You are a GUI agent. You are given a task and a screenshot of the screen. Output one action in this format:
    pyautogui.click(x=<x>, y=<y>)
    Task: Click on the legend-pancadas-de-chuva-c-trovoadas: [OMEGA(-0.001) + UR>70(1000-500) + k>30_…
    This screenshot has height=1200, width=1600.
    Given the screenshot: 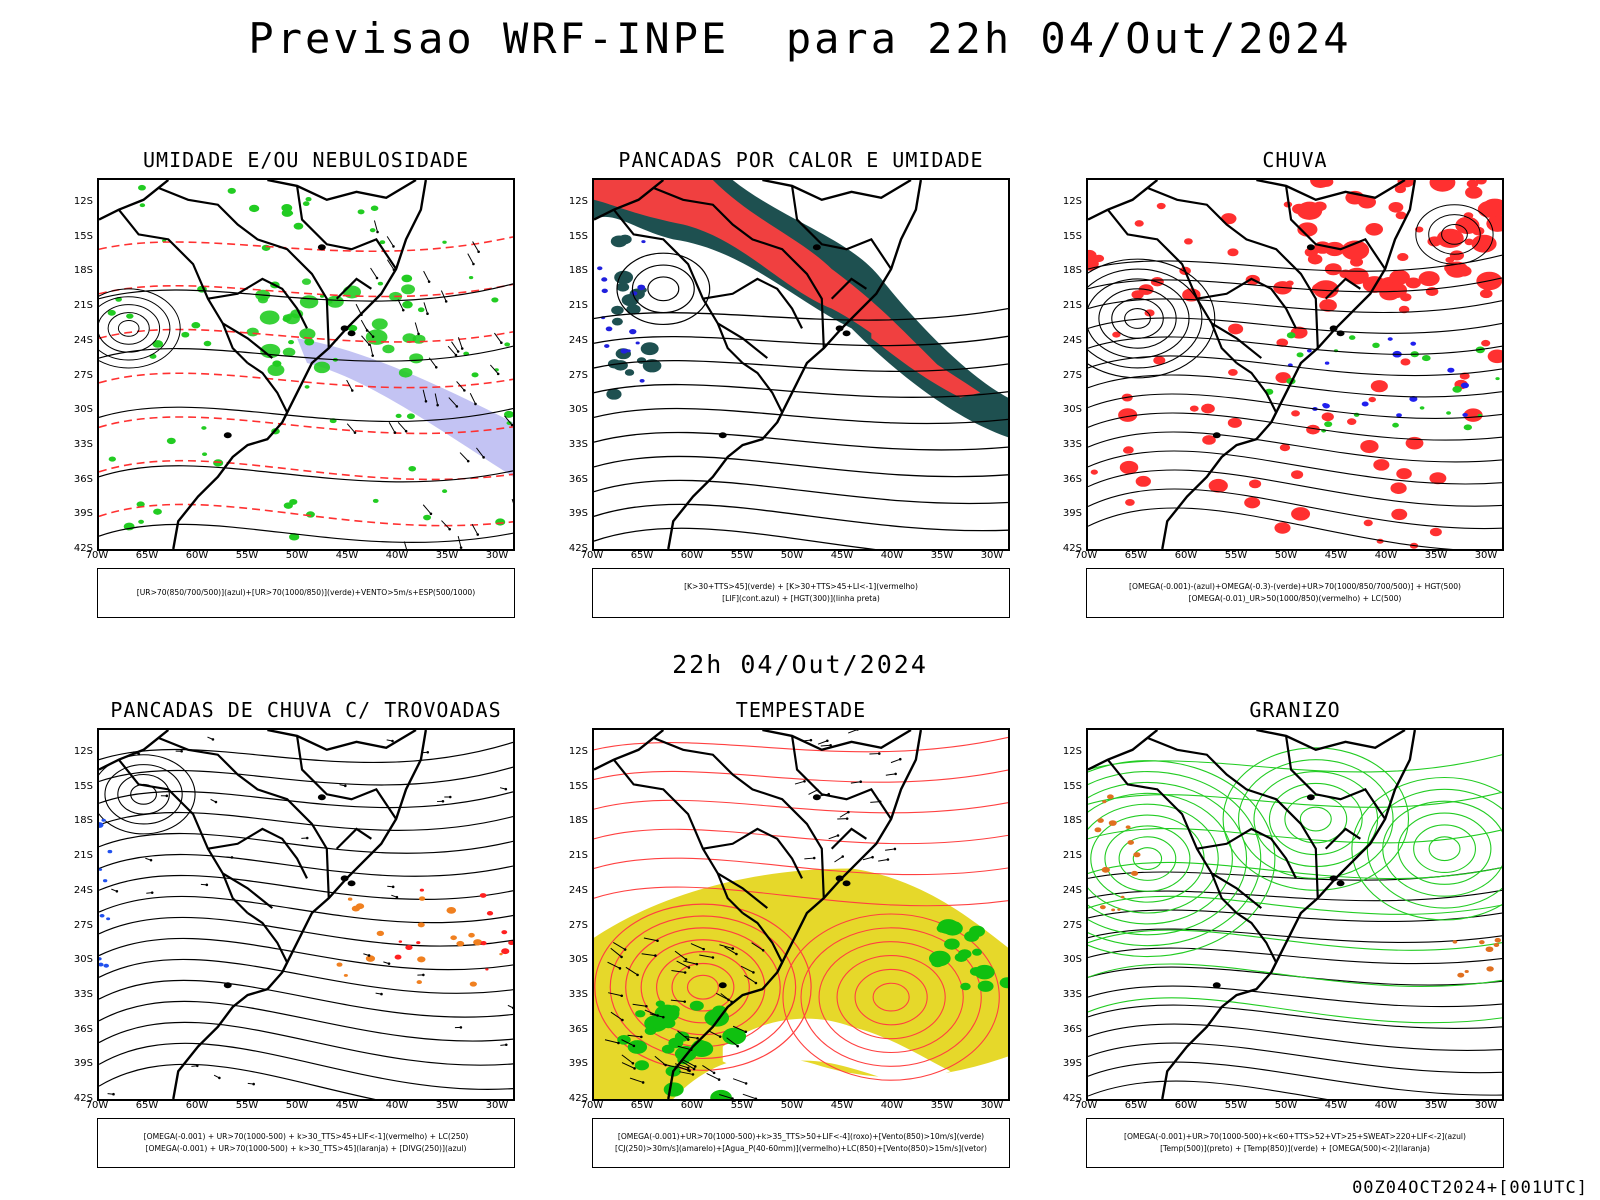 What is the action you would take?
    pyautogui.click(x=306, y=1143)
    